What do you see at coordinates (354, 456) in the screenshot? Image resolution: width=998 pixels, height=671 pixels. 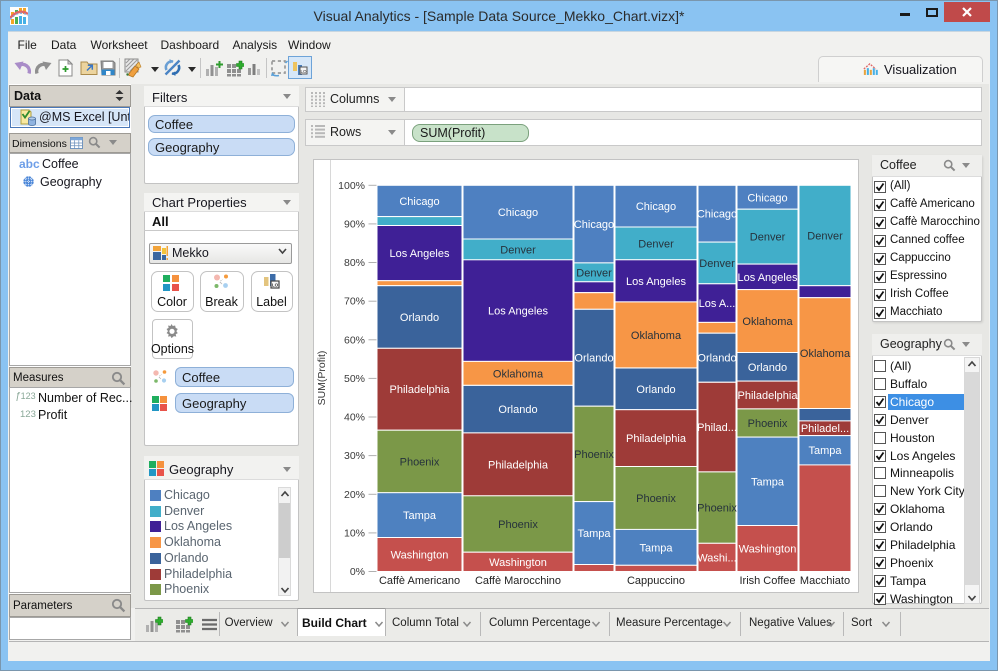 I see `svg-text: 30%` at bounding box center [354, 456].